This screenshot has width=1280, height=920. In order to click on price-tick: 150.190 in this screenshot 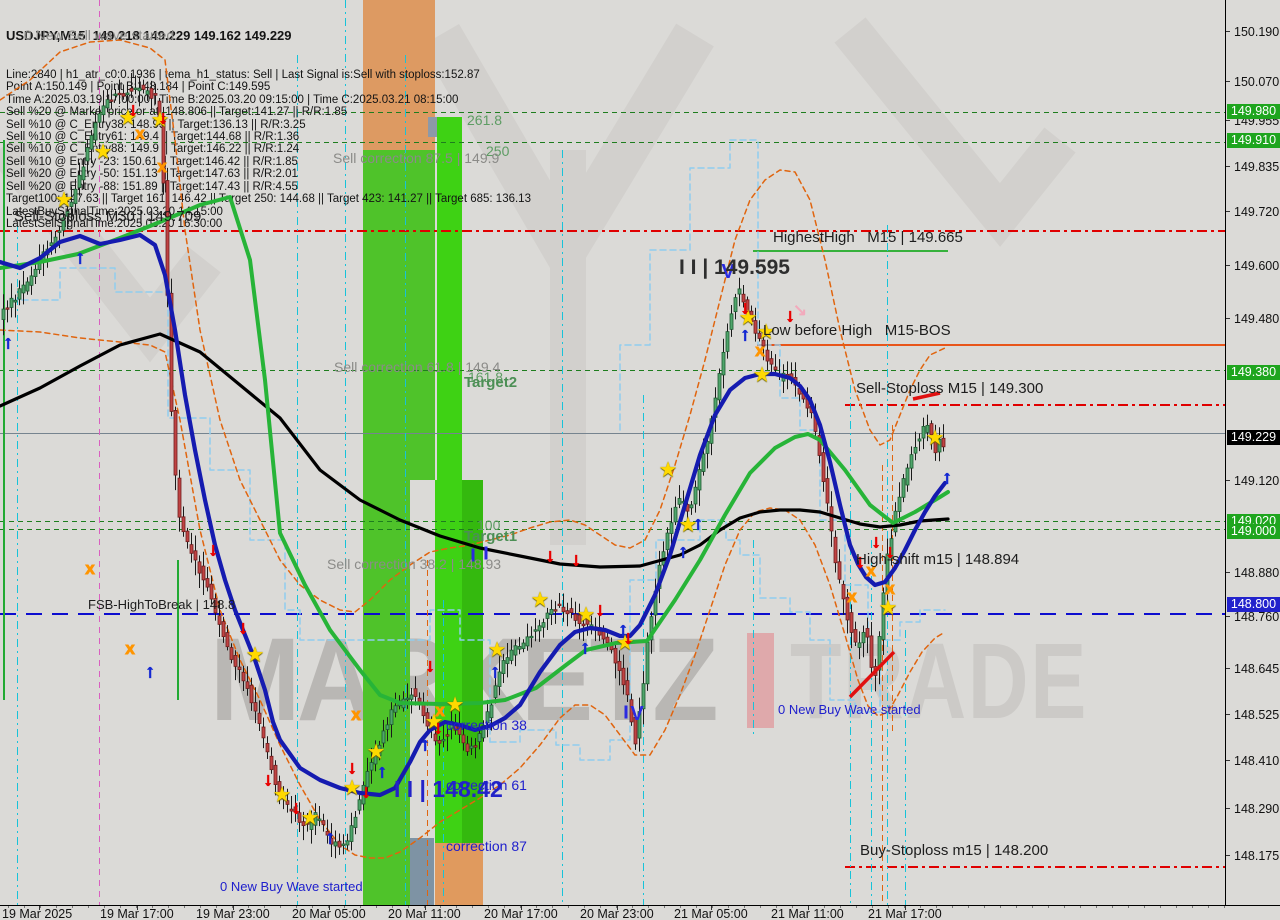, I will do `click(1253, 32)`.